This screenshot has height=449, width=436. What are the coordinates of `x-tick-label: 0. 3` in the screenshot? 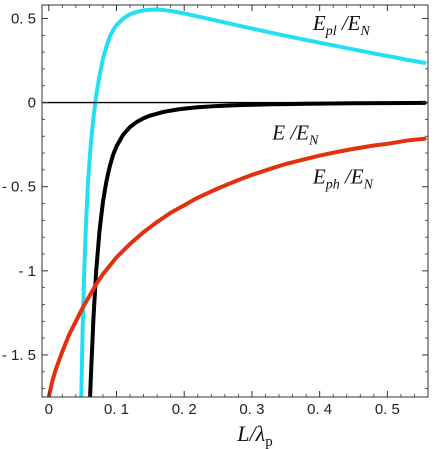 It's located at (251, 409).